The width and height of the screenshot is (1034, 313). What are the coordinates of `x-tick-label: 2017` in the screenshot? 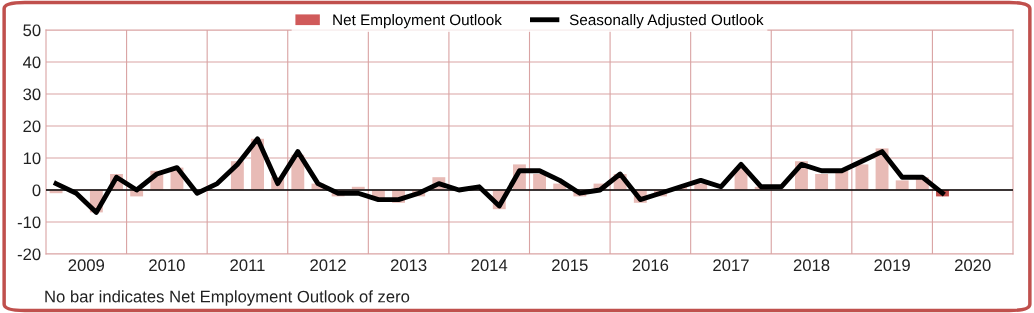 It's located at (731, 265).